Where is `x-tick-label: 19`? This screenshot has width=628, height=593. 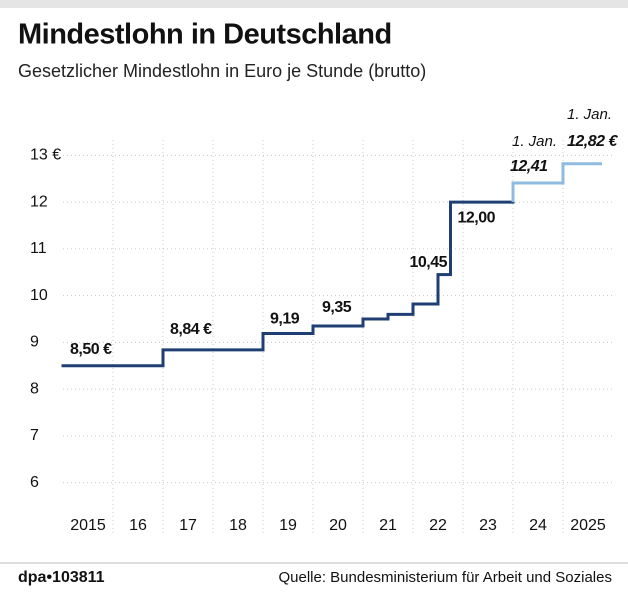
x-tick-label: 19 is located at coordinates (288, 525).